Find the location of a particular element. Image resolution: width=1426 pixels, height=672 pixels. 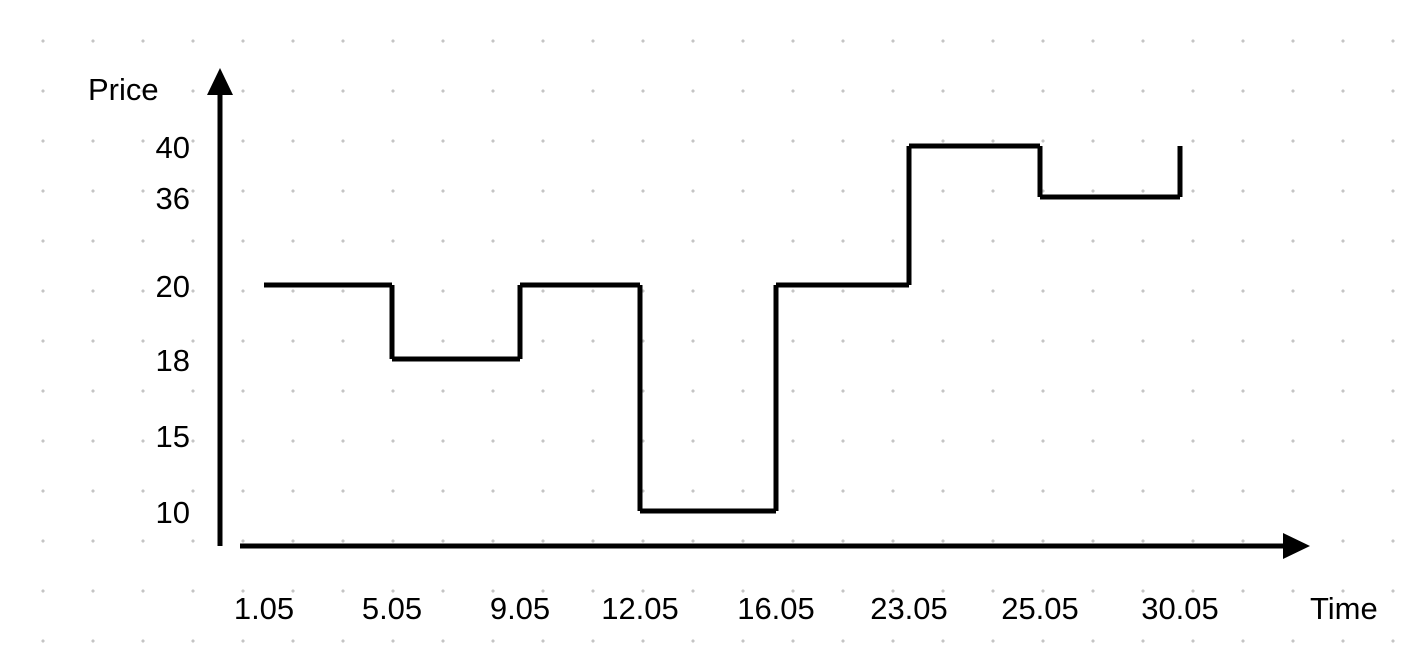

y-tick-label: 15 is located at coordinates (173, 436).